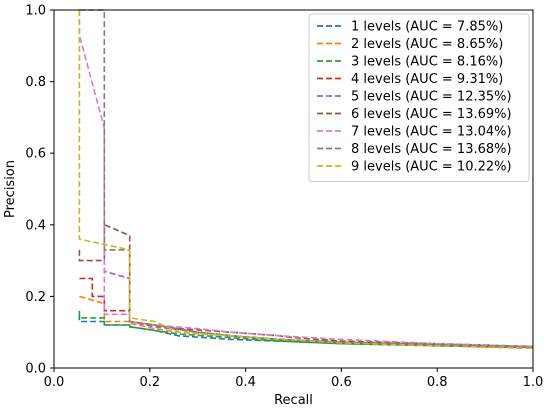 The height and width of the screenshot is (410, 550). What do you see at coordinates (431, 149) in the screenshot?
I see `legend-label-8: 8 levels (AUC = 13.68%)` at bounding box center [431, 149].